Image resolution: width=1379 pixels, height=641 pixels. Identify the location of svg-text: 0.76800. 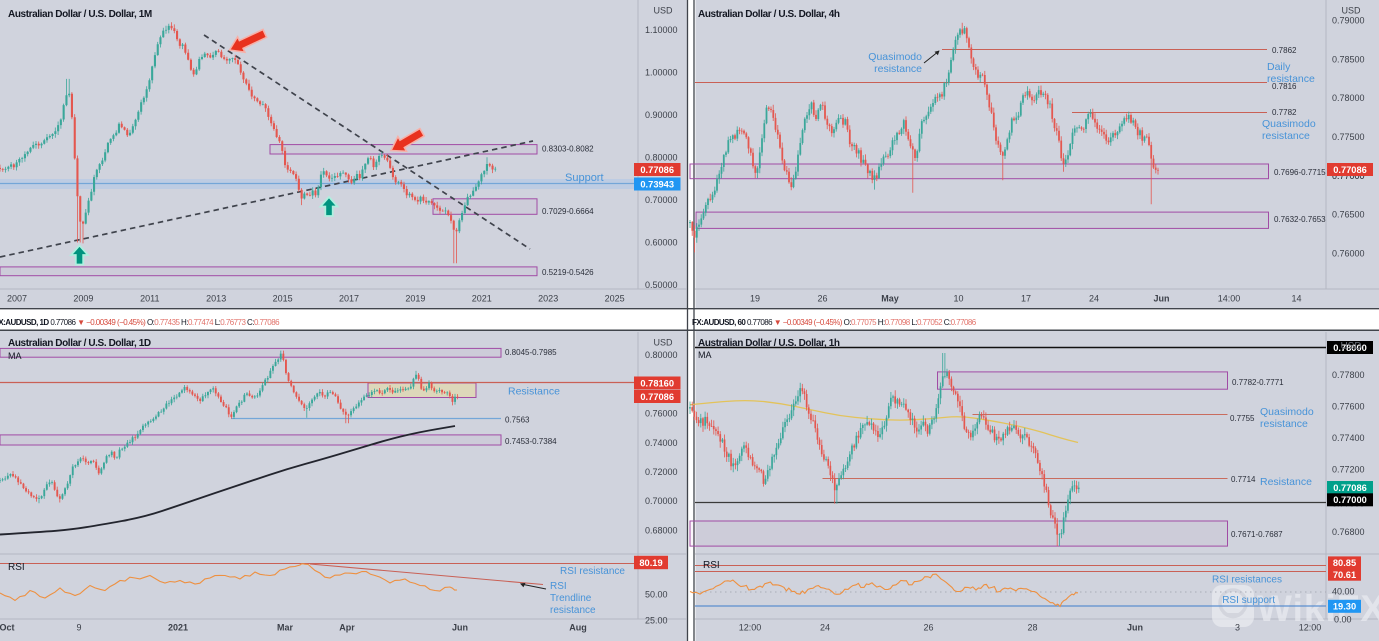
(1348, 532).